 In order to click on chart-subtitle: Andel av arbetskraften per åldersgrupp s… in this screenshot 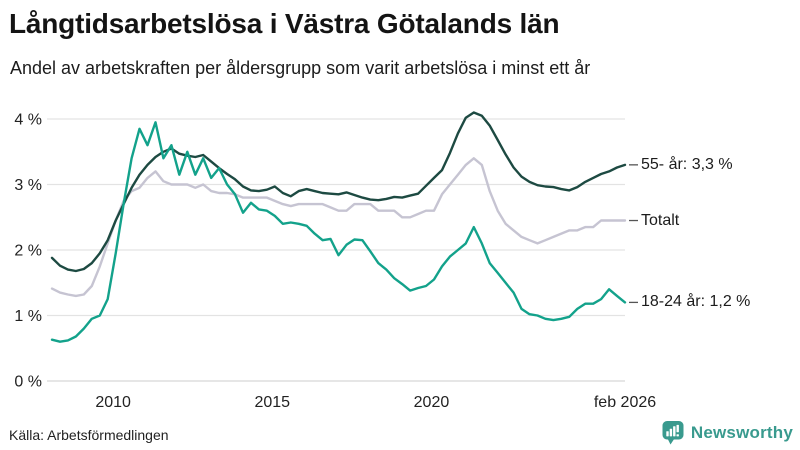, I will do `click(300, 68)`.